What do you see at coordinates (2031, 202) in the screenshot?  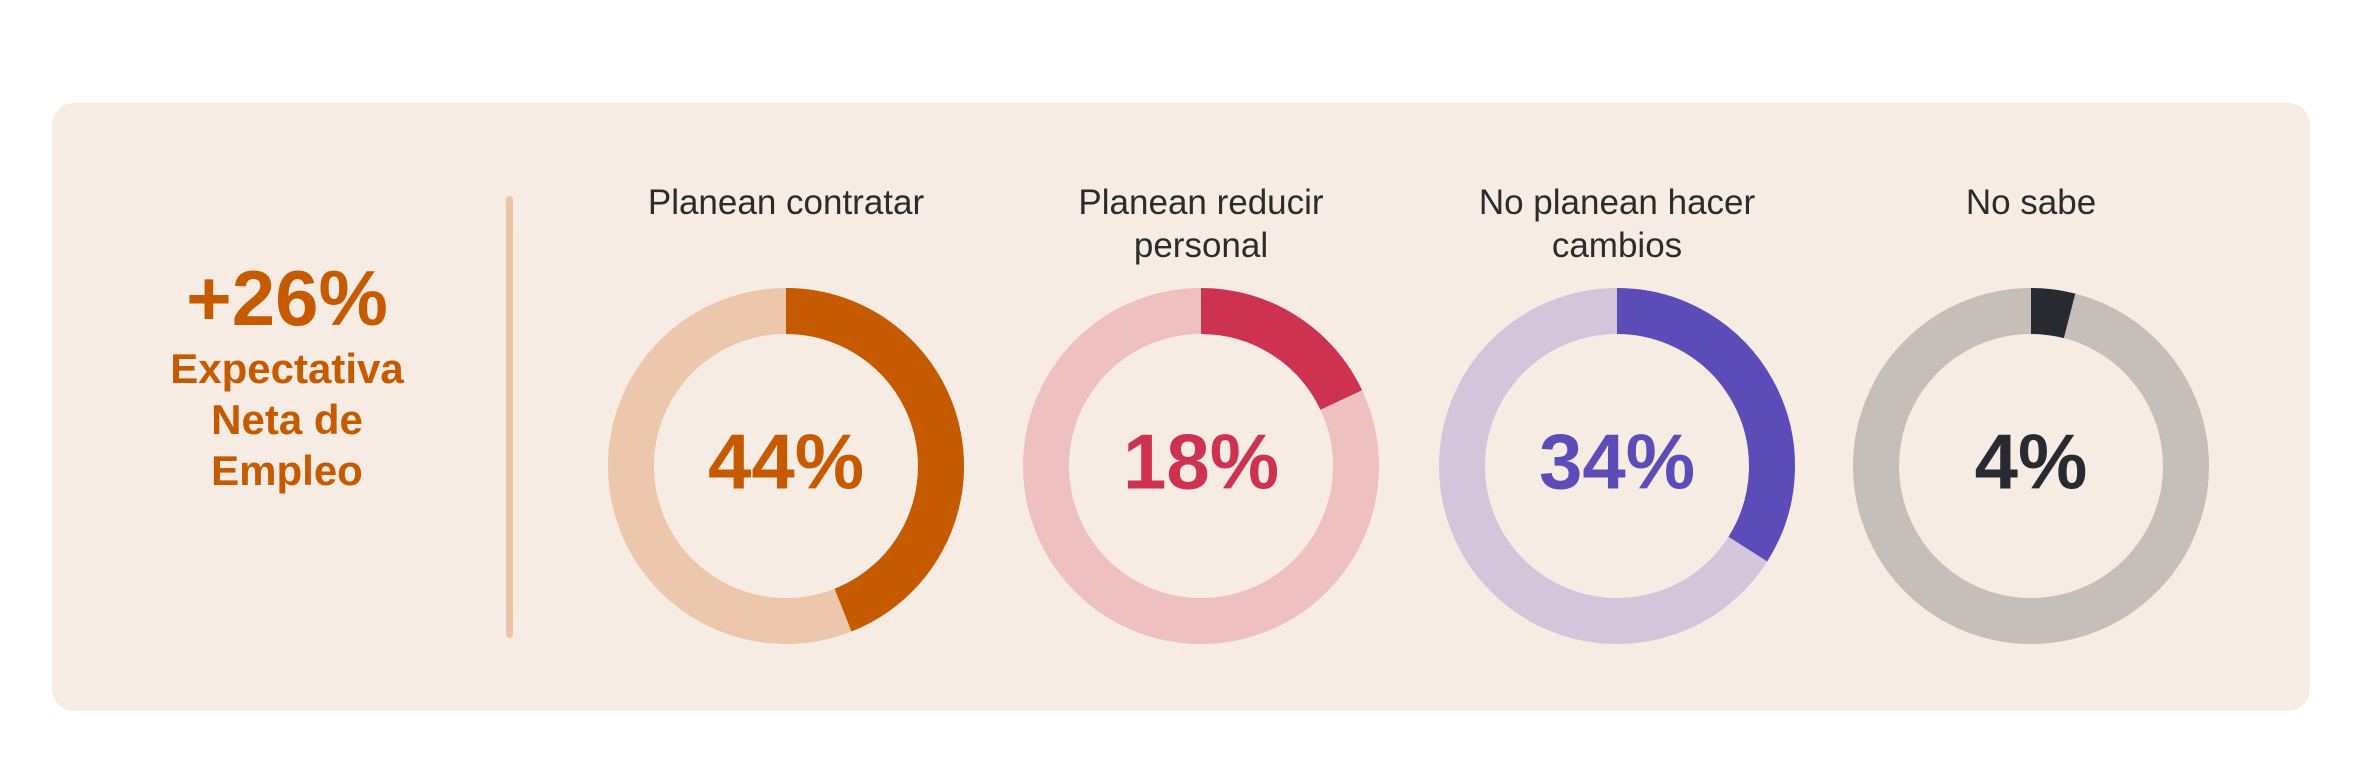 I see `donut-category-label: No sabe` at bounding box center [2031, 202].